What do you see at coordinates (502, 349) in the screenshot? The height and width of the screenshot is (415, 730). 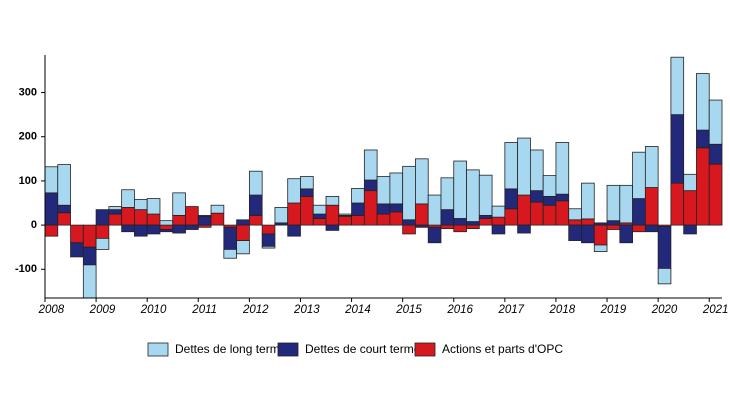 I see `legend-label: Actions et parts d'OPC` at bounding box center [502, 349].